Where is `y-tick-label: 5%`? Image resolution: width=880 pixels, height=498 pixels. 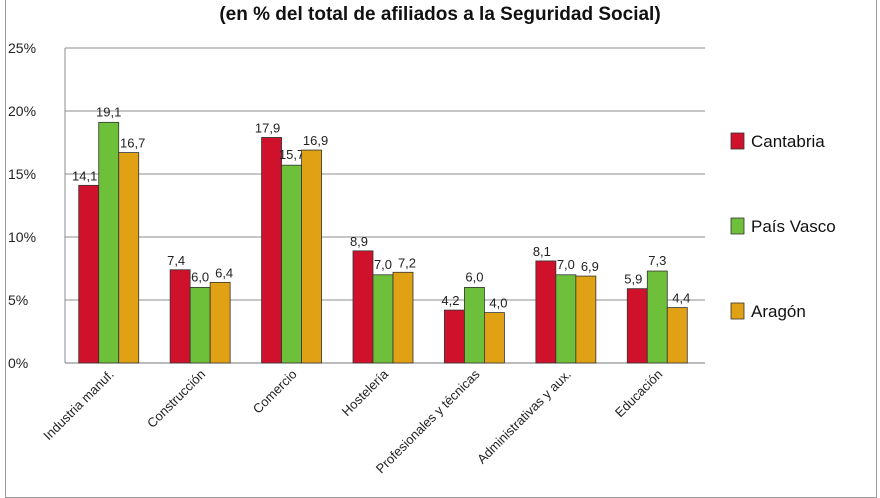
y-tick-label: 5% is located at coordinates (18, 300).